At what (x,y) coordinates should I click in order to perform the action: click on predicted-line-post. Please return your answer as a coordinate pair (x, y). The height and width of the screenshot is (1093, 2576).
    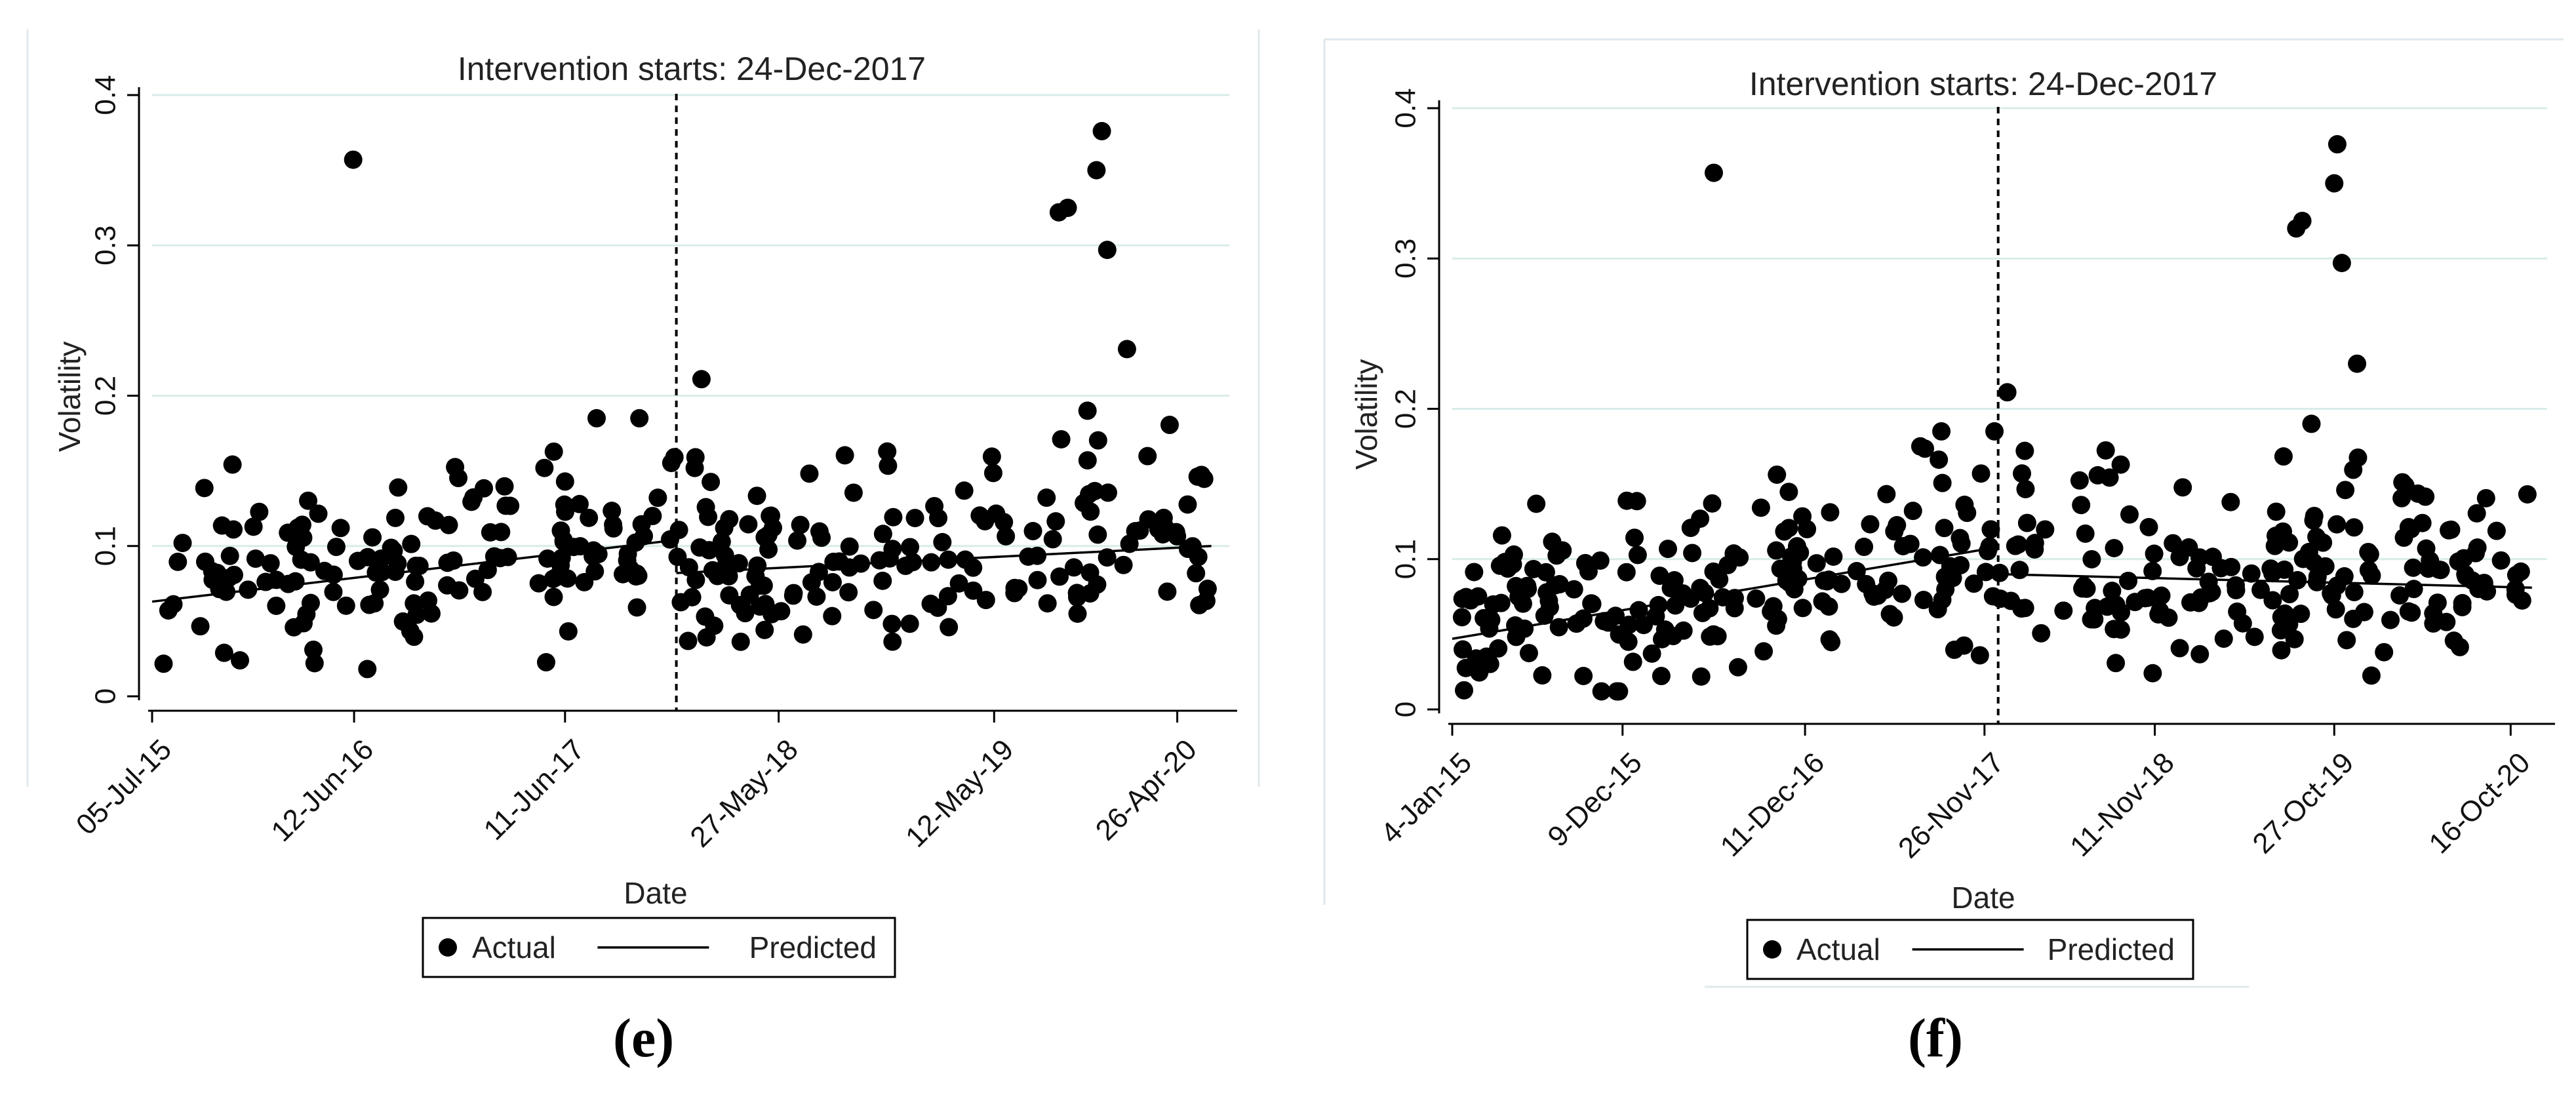
    Looking at the image, I should click on (2265, 580).